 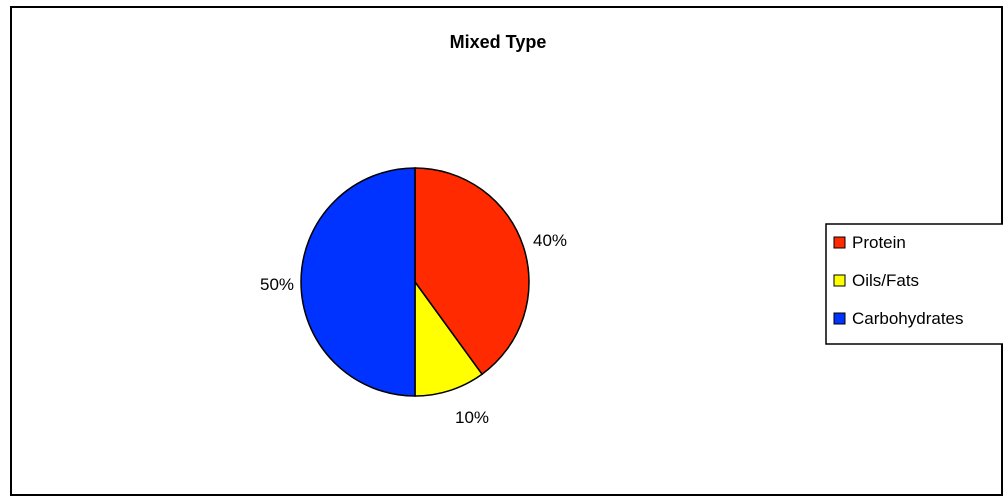 I want to click on legend: Protein Oils/Fats Carbohydrates, so click(x=914, y=284).